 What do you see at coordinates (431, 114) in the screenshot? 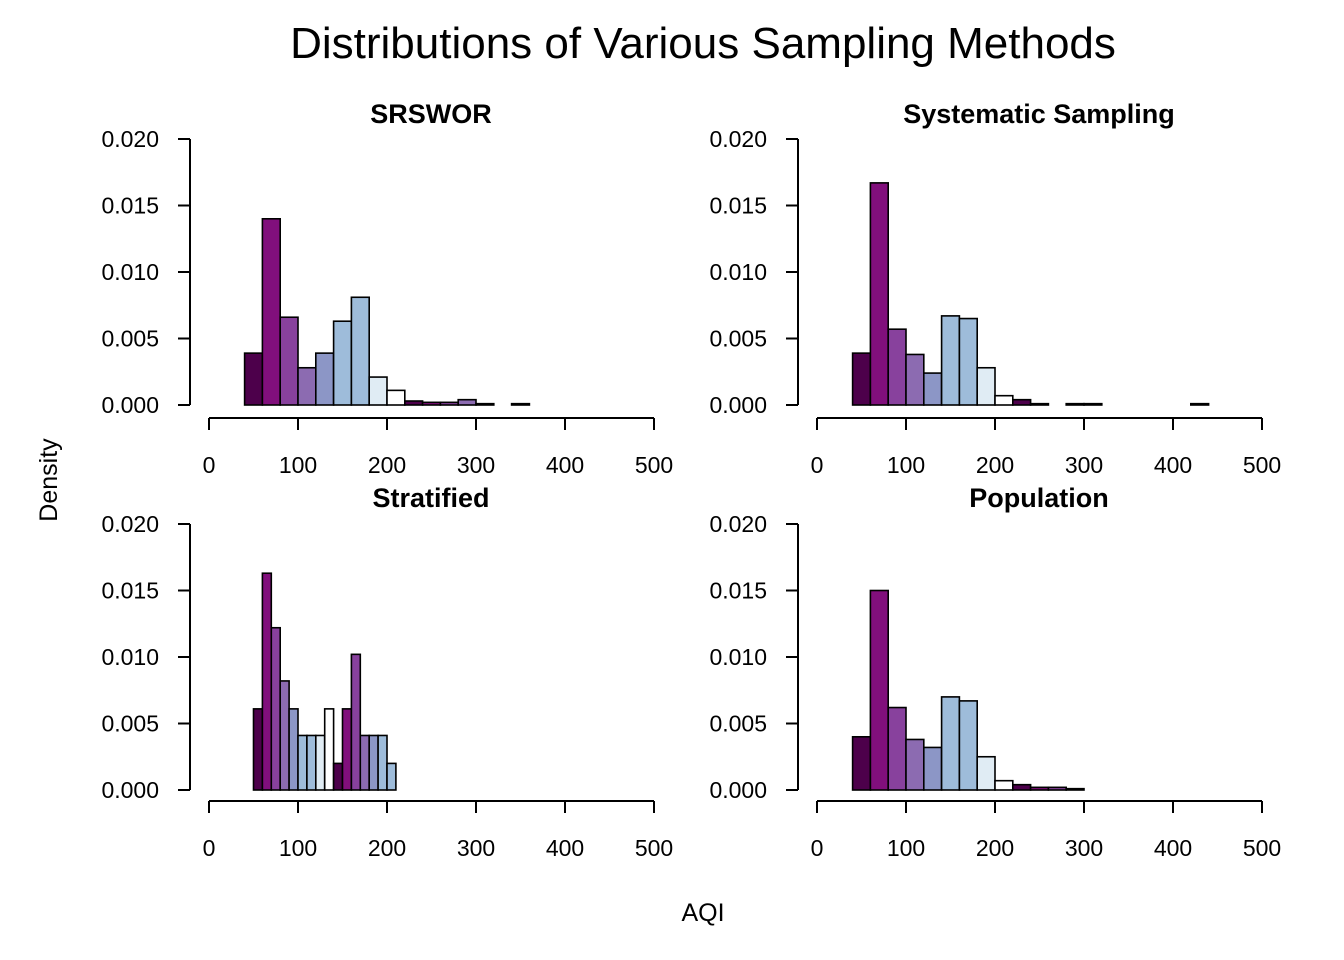
I see `panel-title: SRSWOR` at bounding box center [431, 114].